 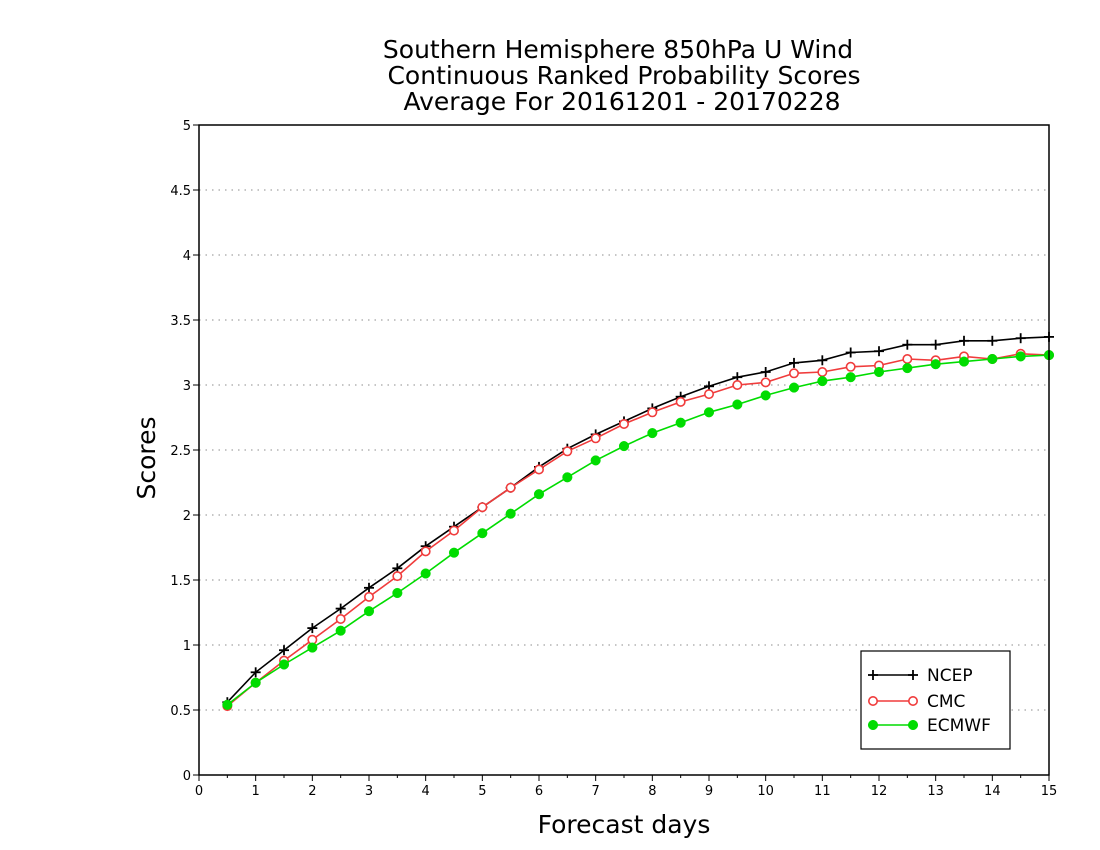 I want to click on legend-box, so click(x=935, y=700).